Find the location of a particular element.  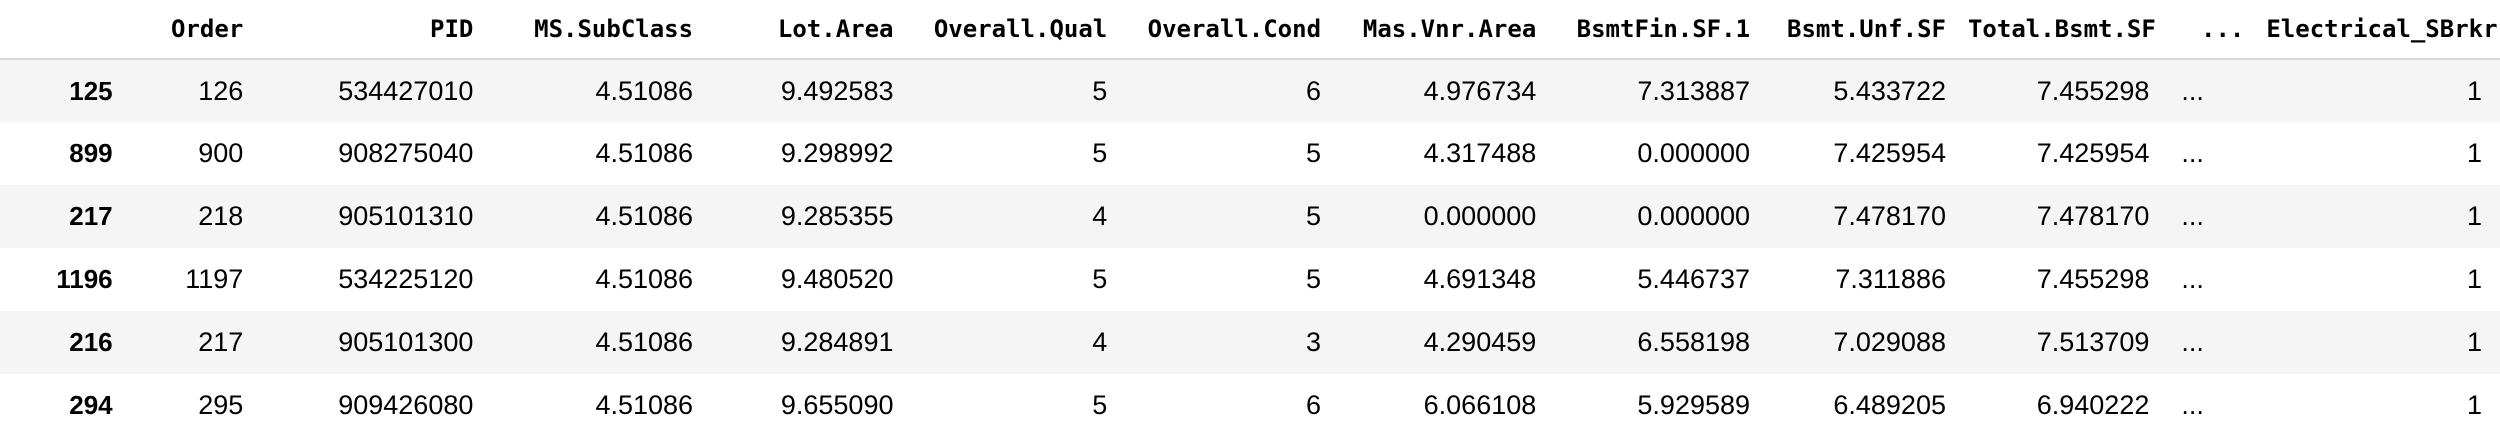

table-cell: 6.558198 is located at coordinates (1694, 342).